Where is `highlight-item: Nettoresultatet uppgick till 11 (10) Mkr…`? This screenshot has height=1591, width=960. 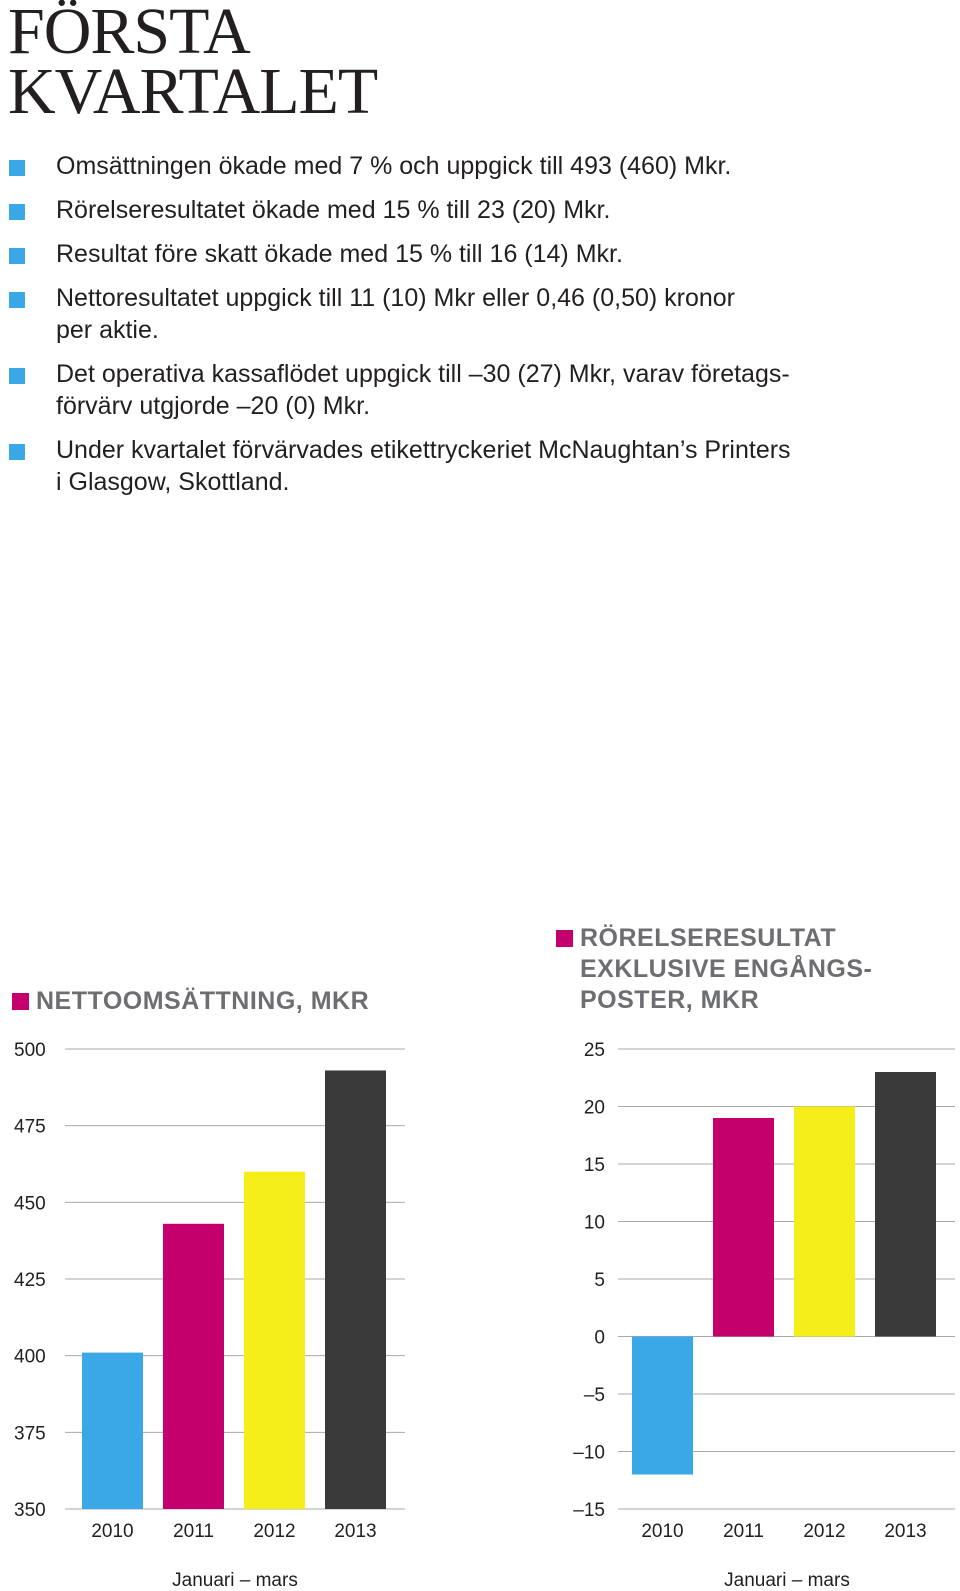 highlight-item: Nettoresultatet uppgick till 11 (10) Mkr… is located at coordinates (480, 314).